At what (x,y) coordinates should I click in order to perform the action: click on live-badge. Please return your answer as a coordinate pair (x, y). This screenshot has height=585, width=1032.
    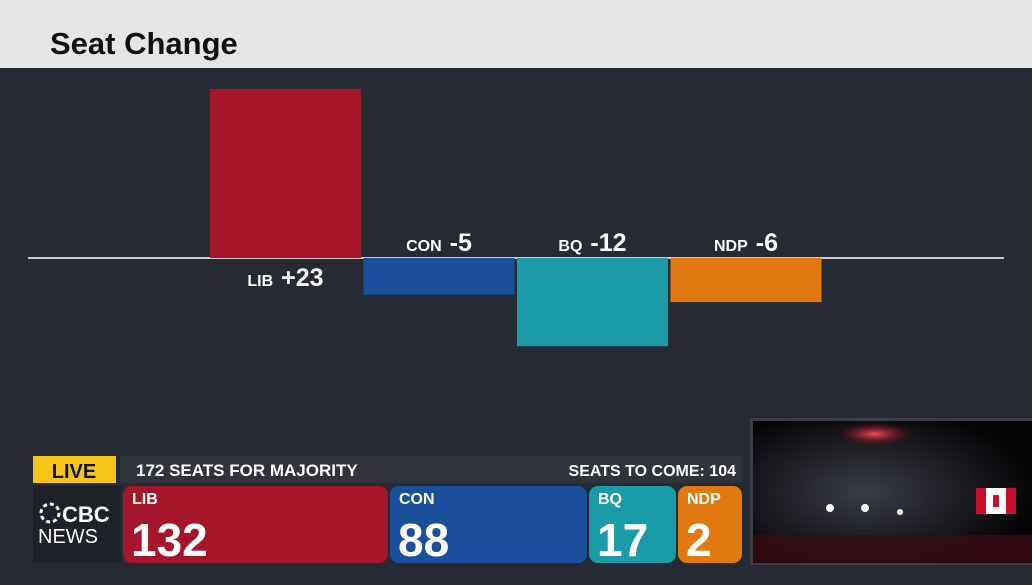
    Looking at the image, I should click on (74, 469).